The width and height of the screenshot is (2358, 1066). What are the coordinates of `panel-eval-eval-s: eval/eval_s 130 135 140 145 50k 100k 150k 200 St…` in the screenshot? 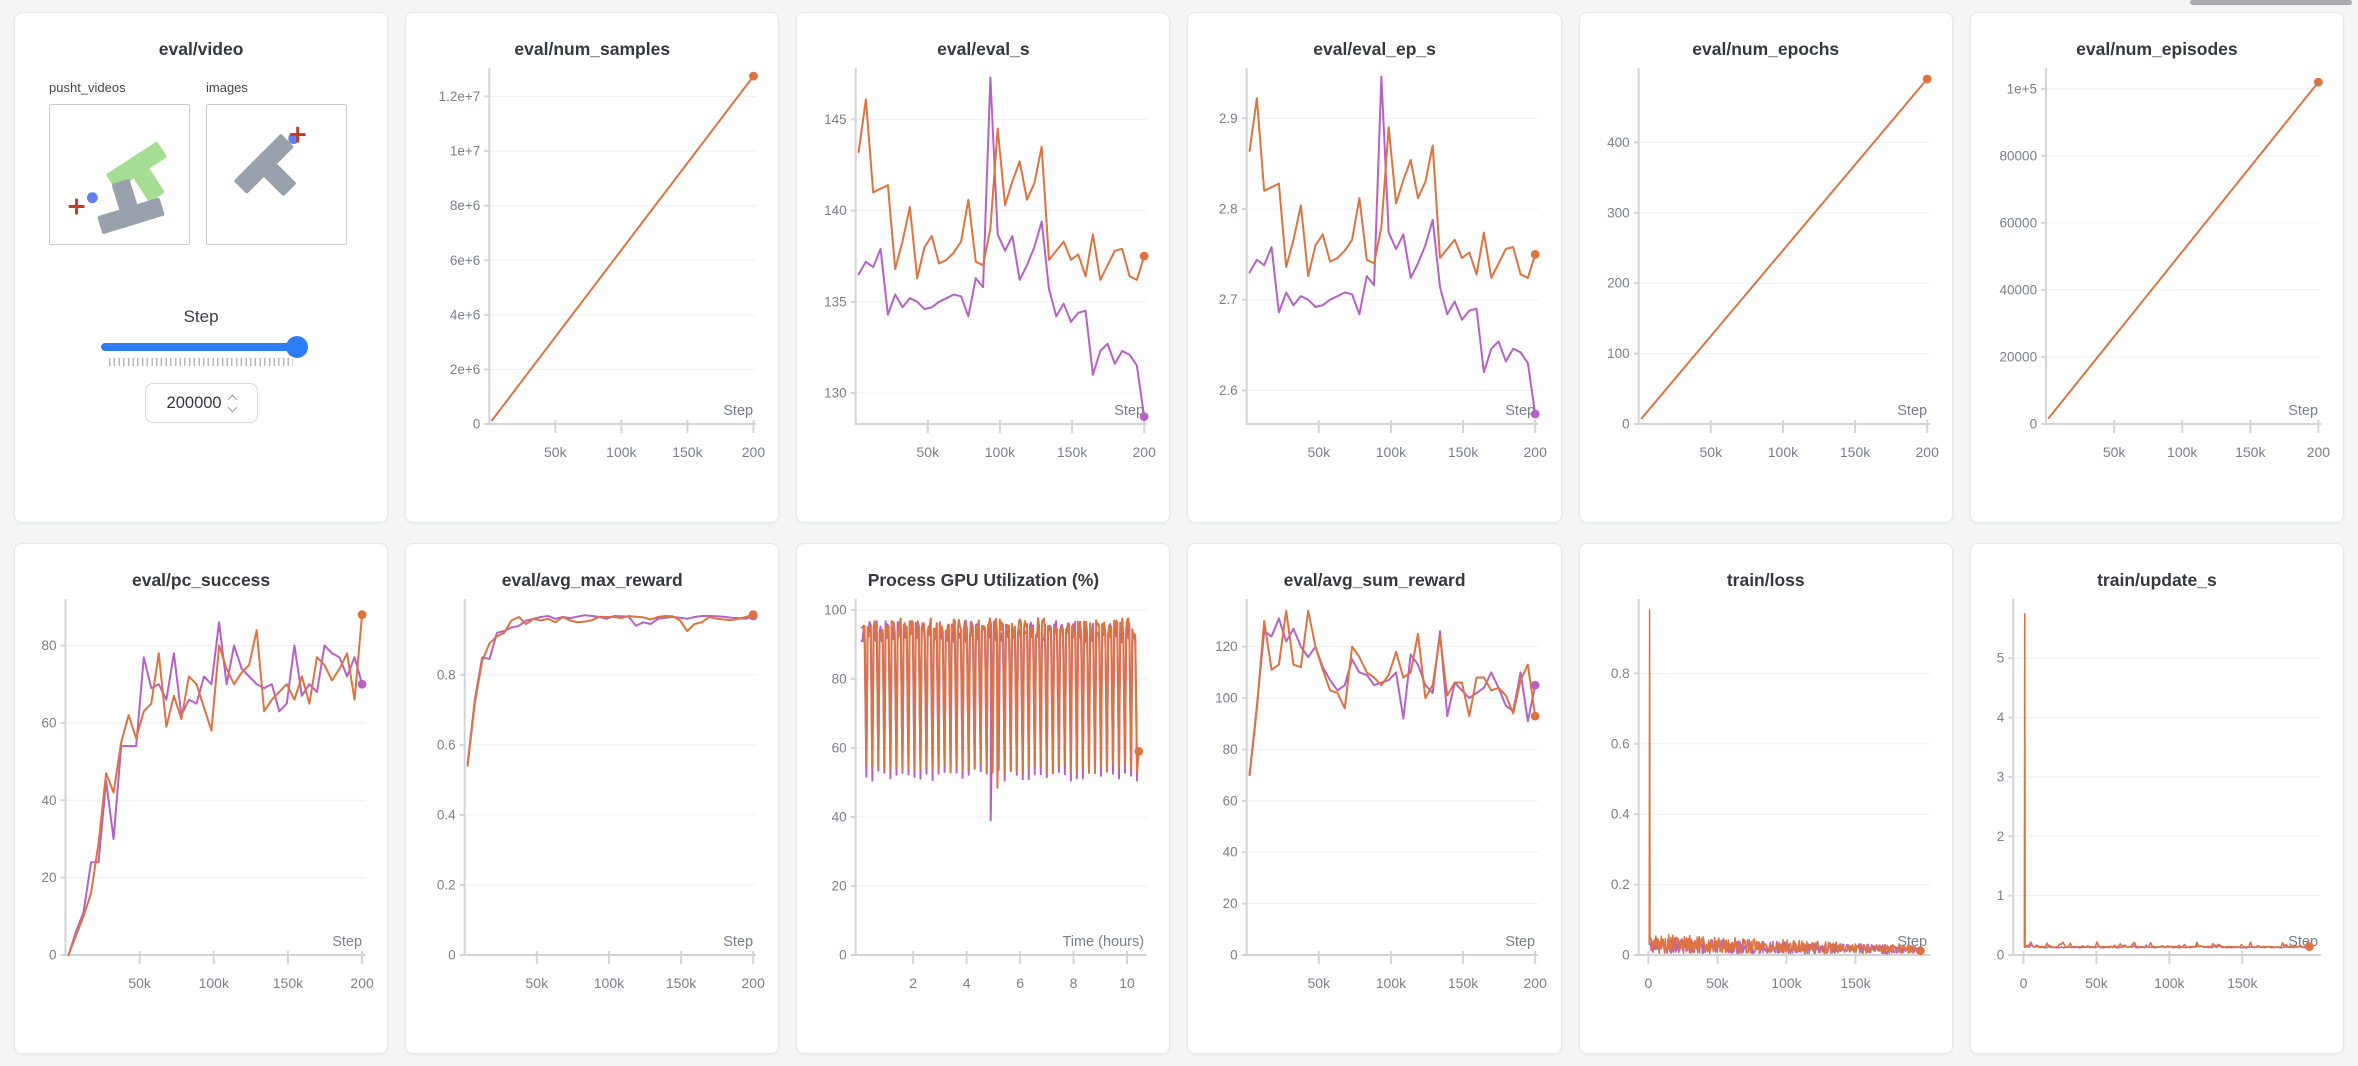 It's located at (983, 267).